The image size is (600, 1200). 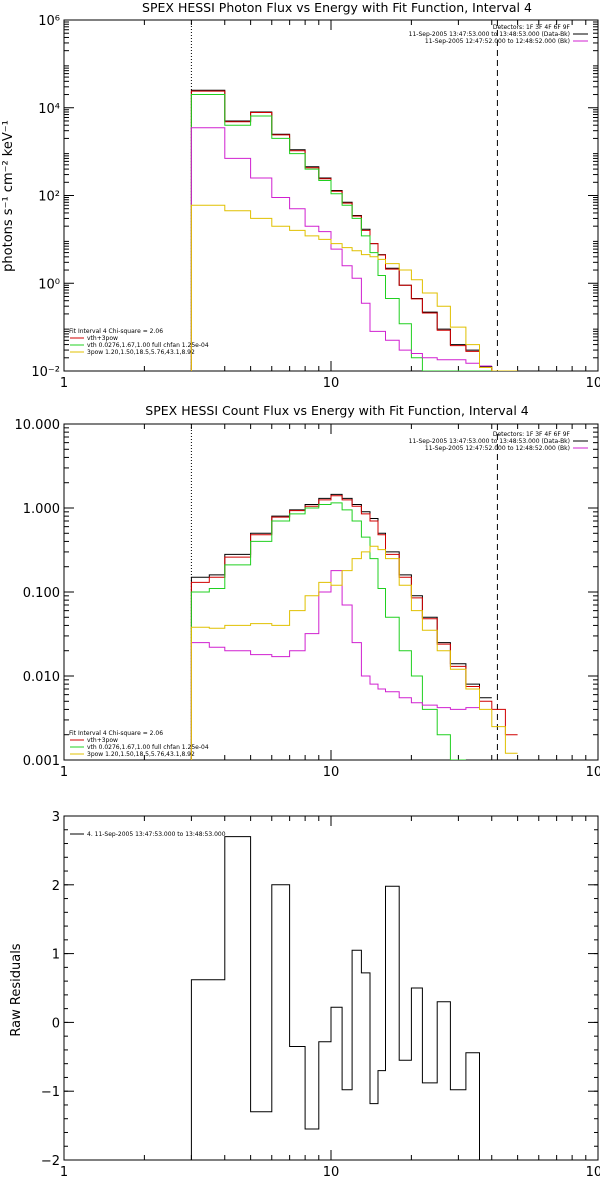 I want to click on y-tick-label: 10.000, so click(x=38, y=425).